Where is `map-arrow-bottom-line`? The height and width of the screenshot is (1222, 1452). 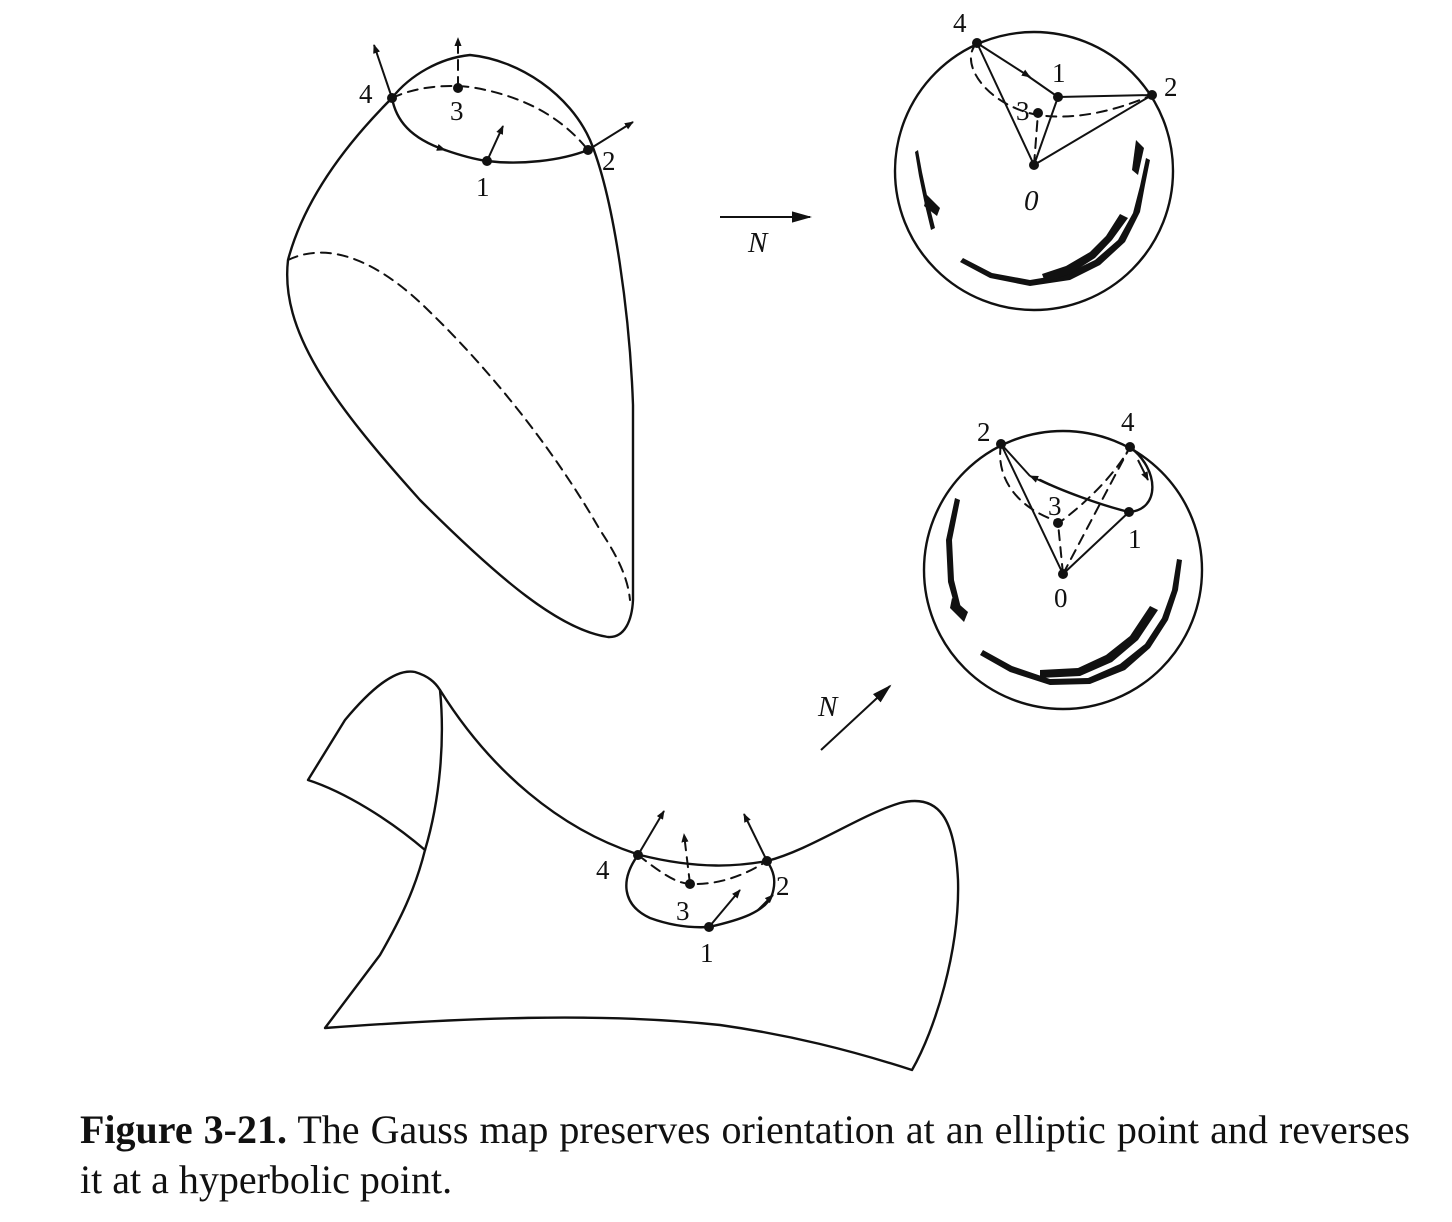 map-arrow-bottom-line is located at coordinates (856, 717).